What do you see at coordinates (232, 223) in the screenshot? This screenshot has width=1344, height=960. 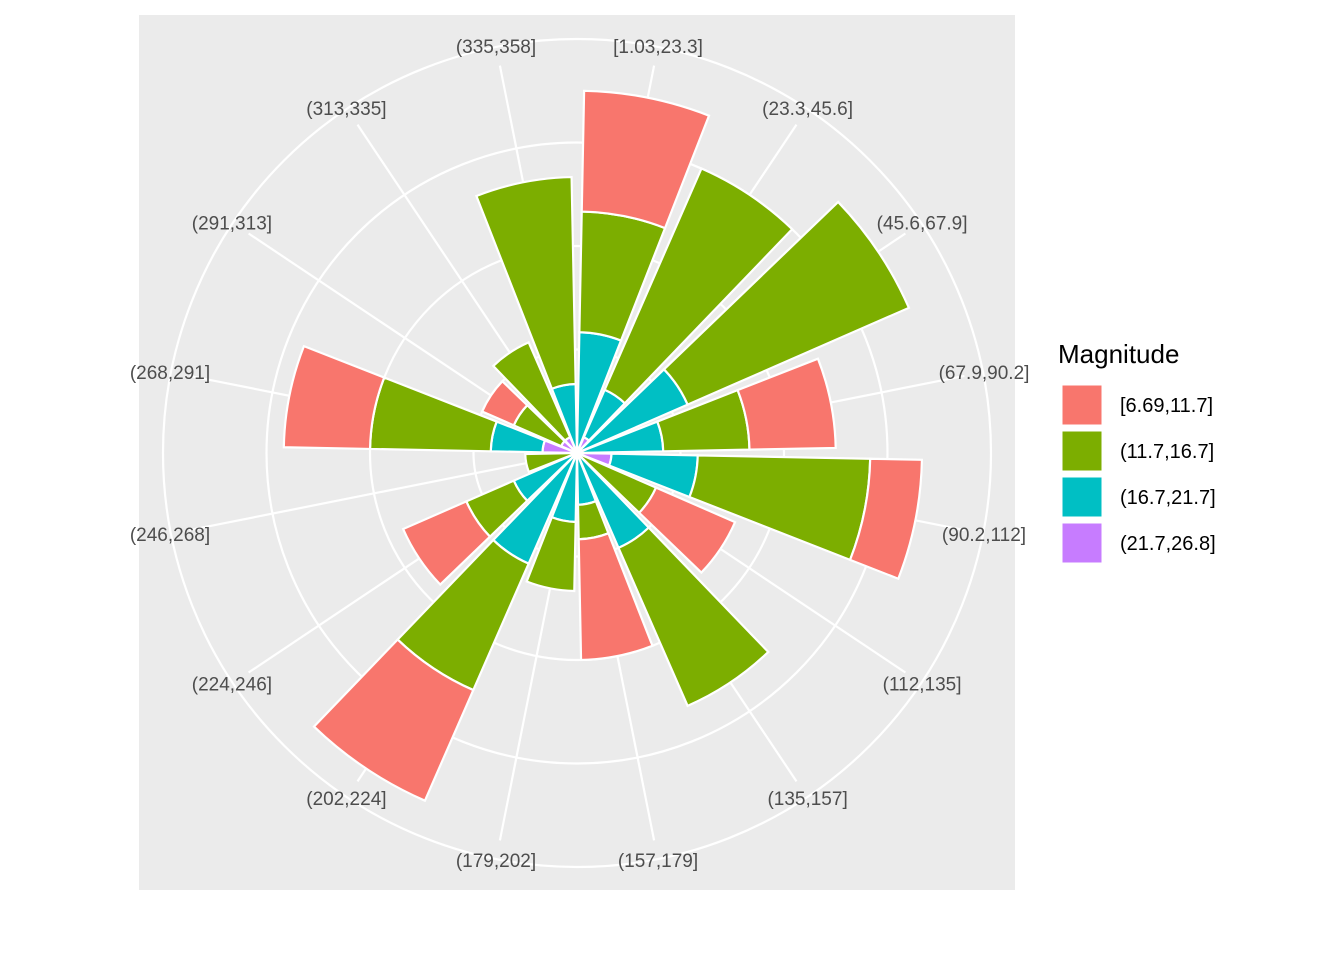 I see `tick-label: (291,313]` at bounding box center [232, 223].